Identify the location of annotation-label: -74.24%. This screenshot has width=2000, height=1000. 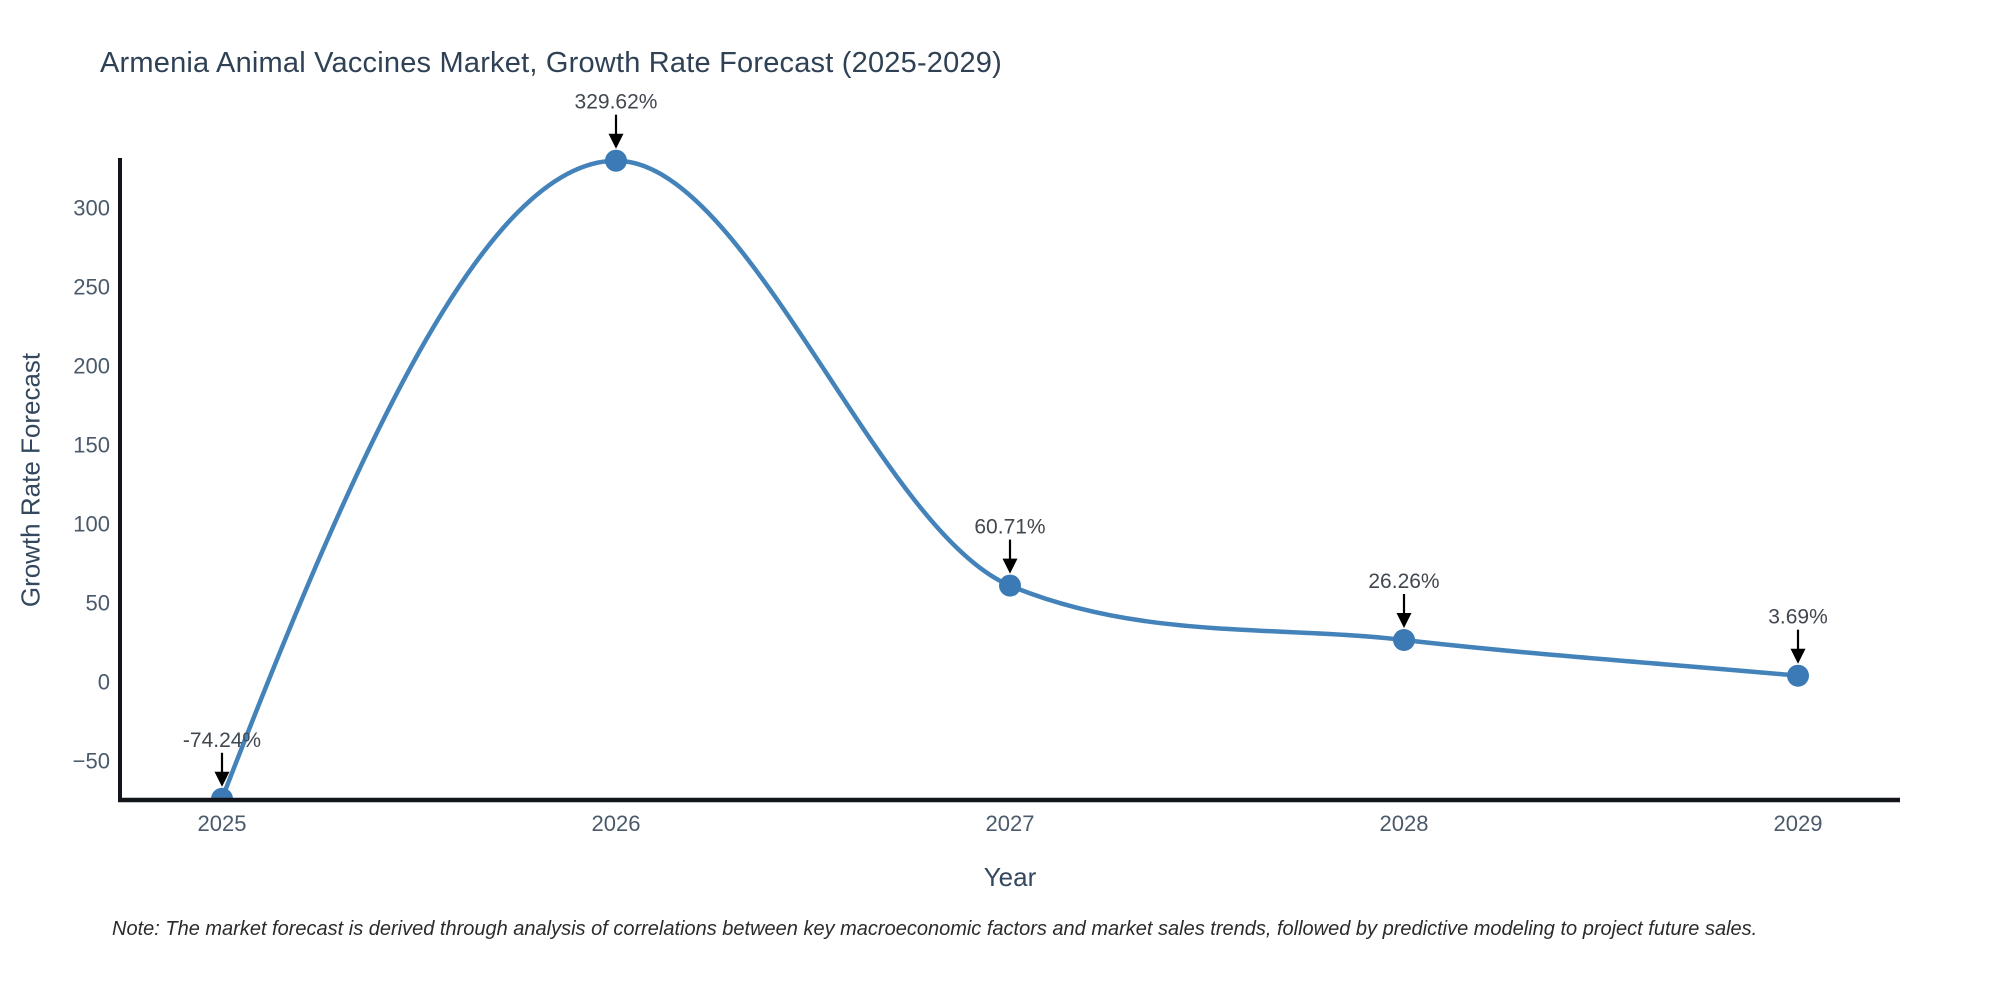
(222, 740).